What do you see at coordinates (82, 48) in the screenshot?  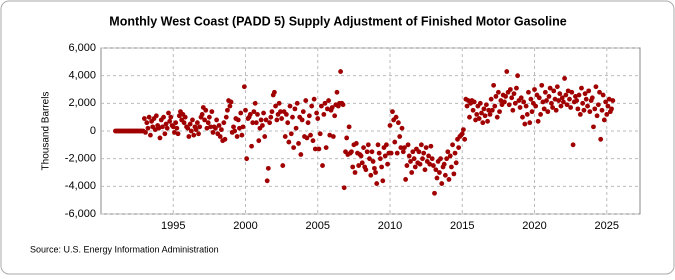 I see `y-tick-label: 6,000` at bounding box center [82, 48].